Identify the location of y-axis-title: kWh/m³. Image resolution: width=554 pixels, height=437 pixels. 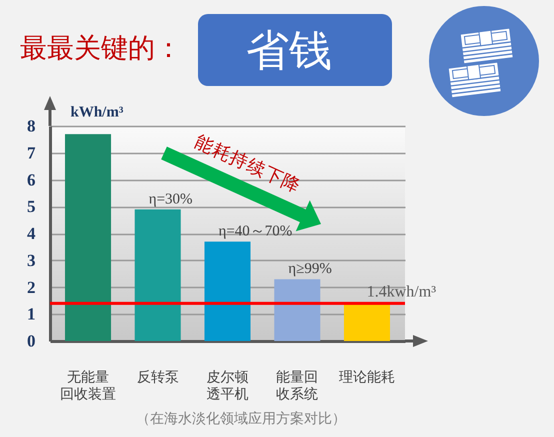
(97, 112).